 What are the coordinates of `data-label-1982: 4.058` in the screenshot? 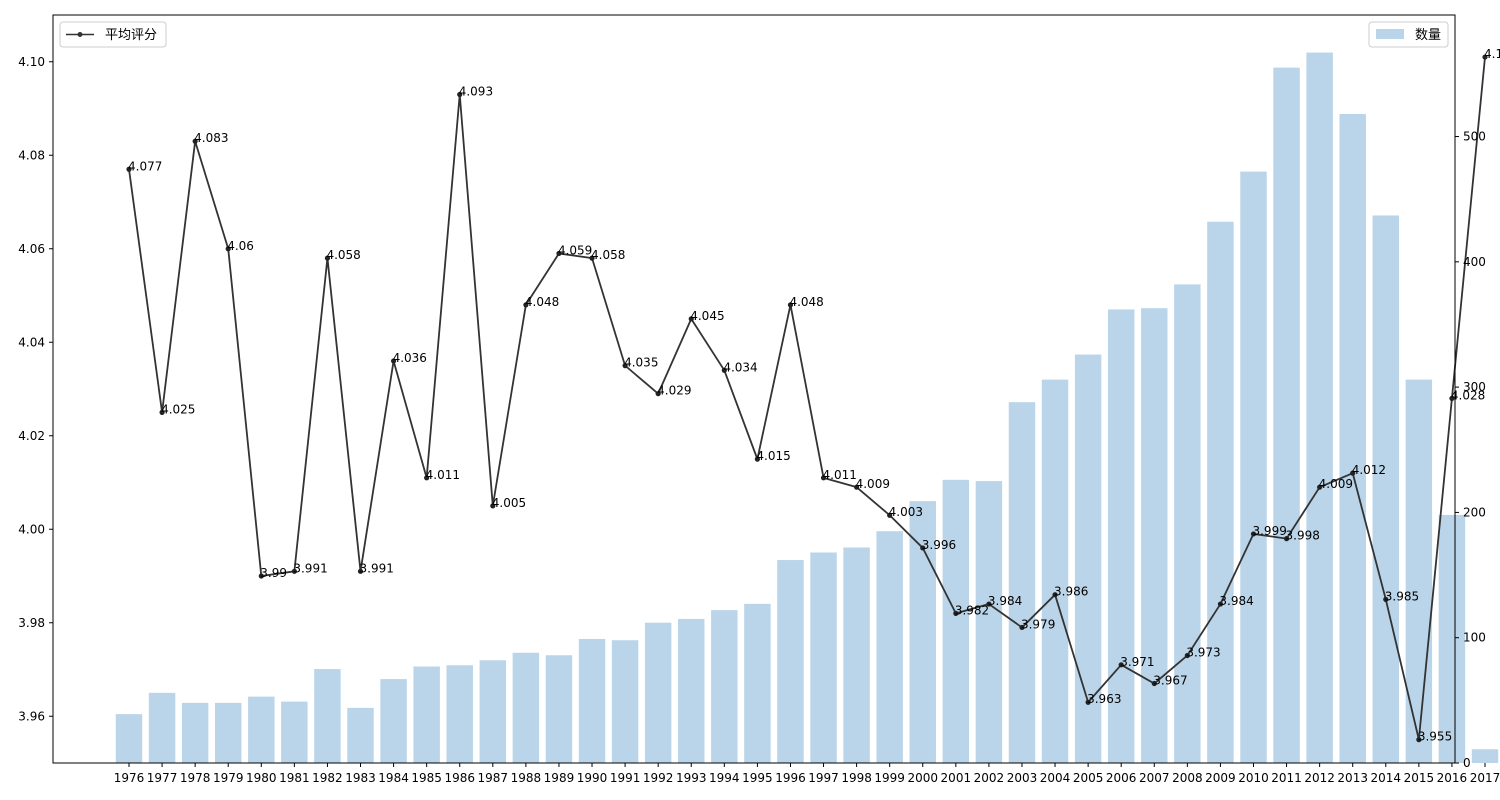 It's located at (343, 255).